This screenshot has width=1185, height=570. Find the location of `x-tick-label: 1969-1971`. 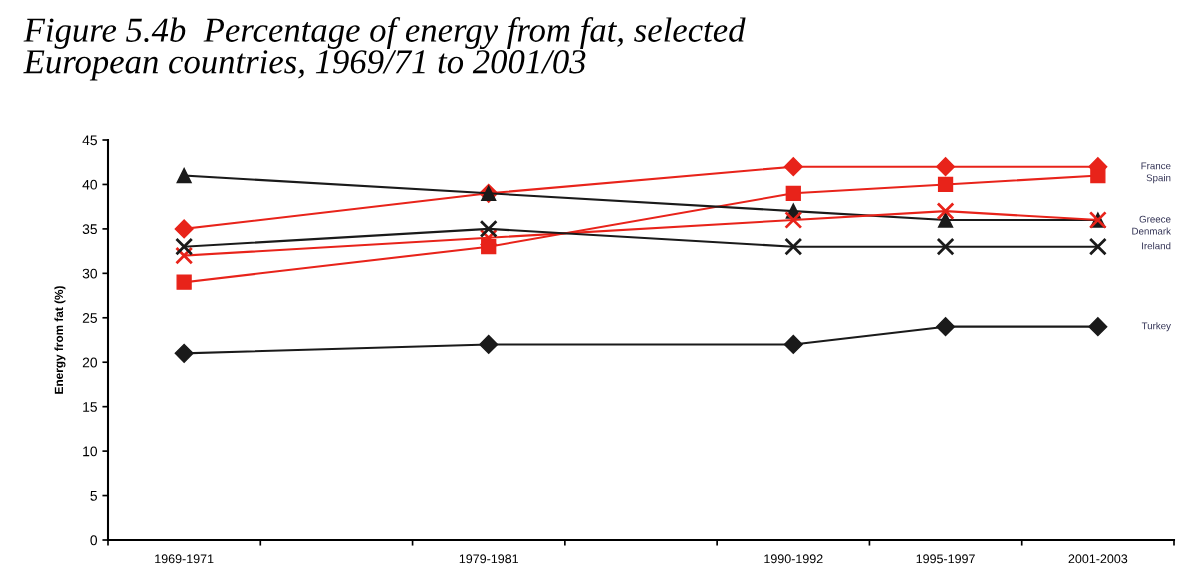

x-tick-label: 1969-1971 is located at coordinates (184, 559).